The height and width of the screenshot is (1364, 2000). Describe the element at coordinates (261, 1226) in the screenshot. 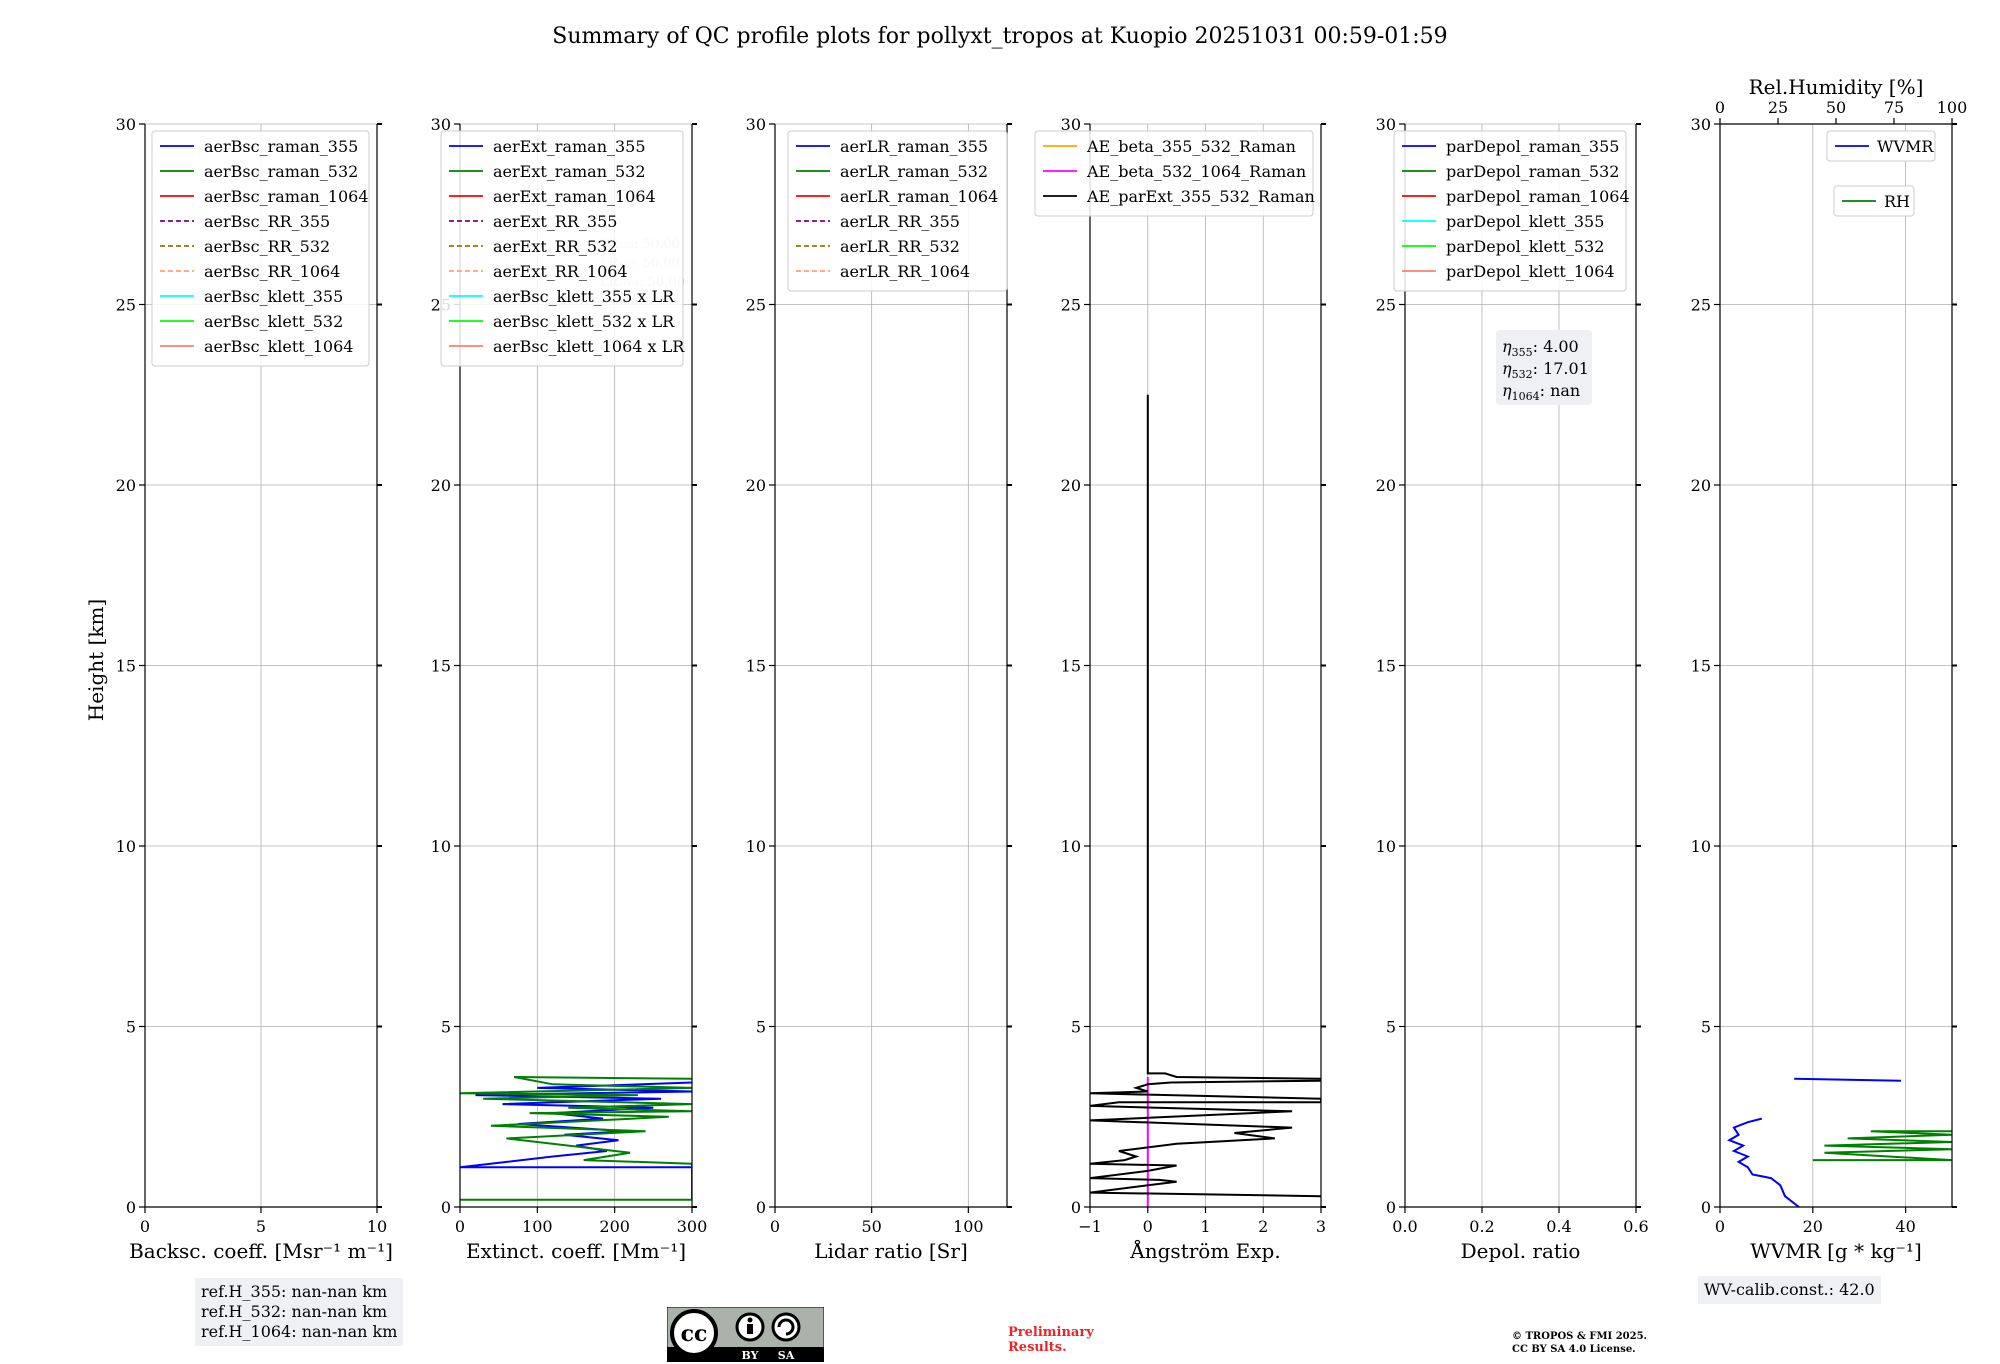

I see `x-tick-label-1: 5` at that location.